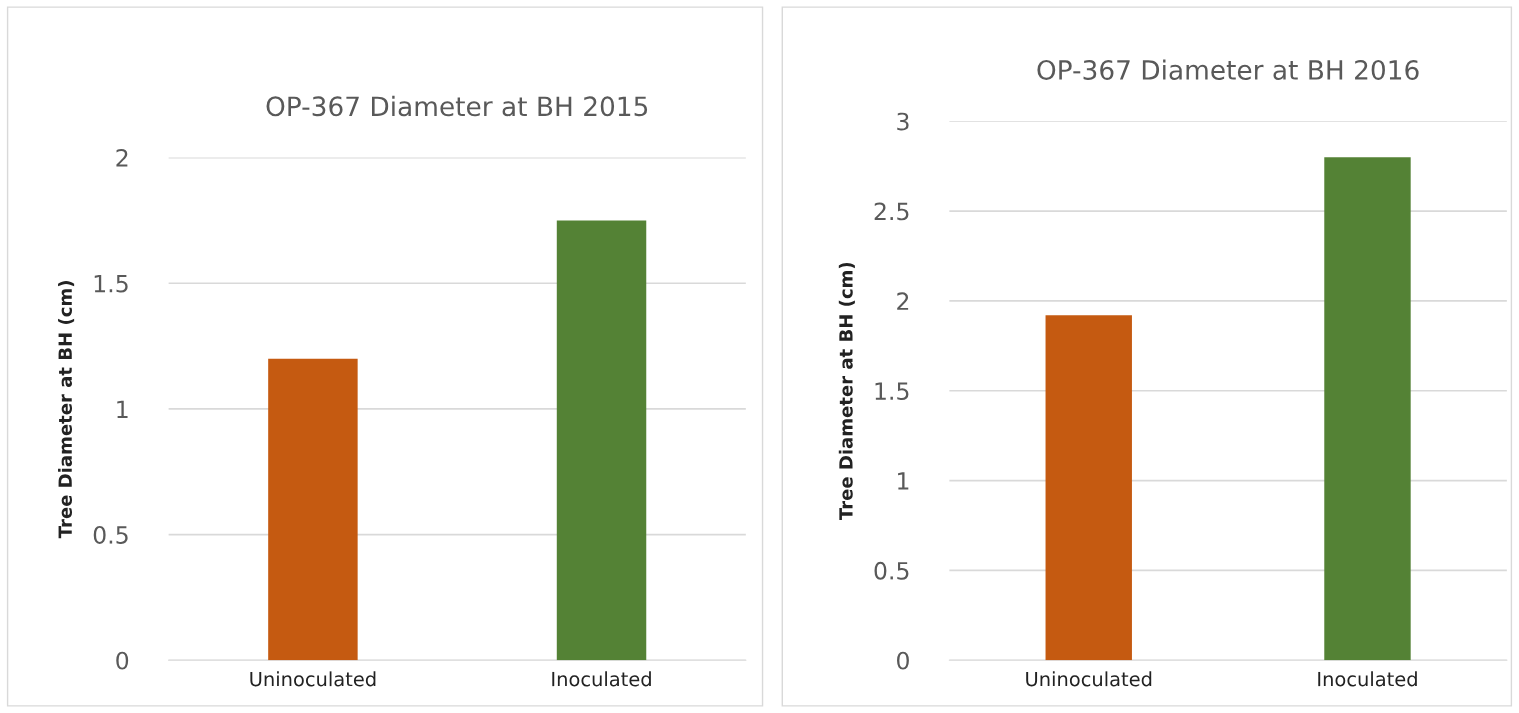  Describe the element at coordinates (1228, 69) in the screenshot. I see `chart-title: OP-367 Diameter at BH 2016` at that location.